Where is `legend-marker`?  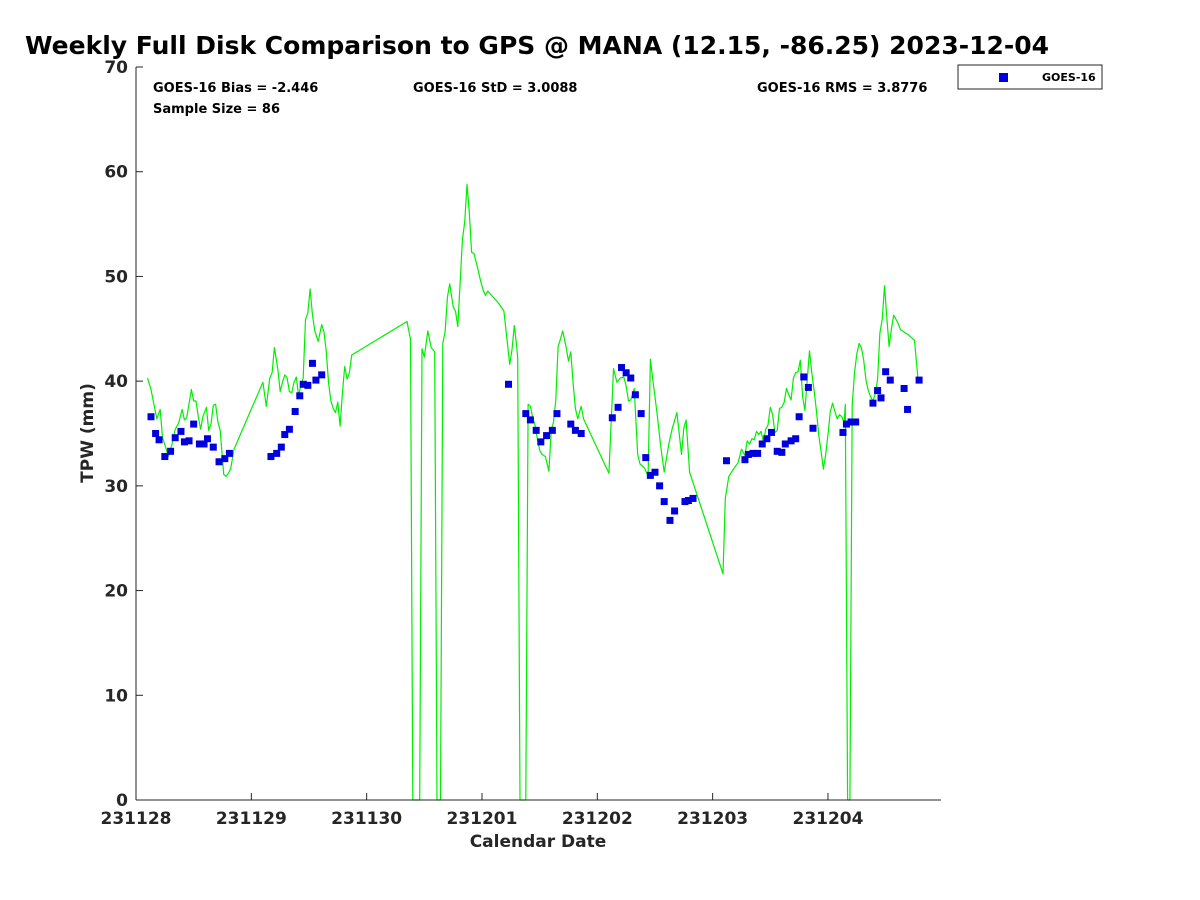 legend-marker is located at coordinates (1003, 77).